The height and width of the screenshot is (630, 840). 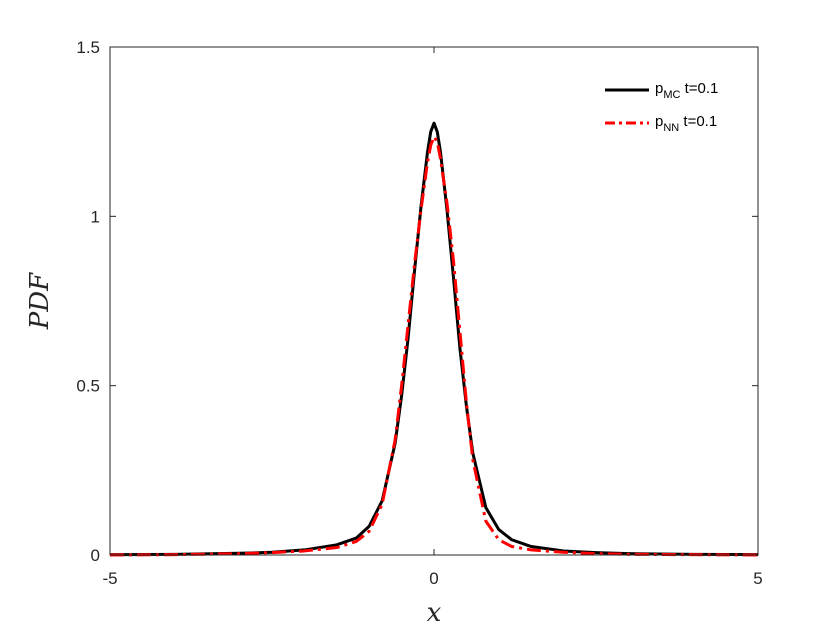 I want to click on y-tick-label: 0, so click(x=95, y=555).